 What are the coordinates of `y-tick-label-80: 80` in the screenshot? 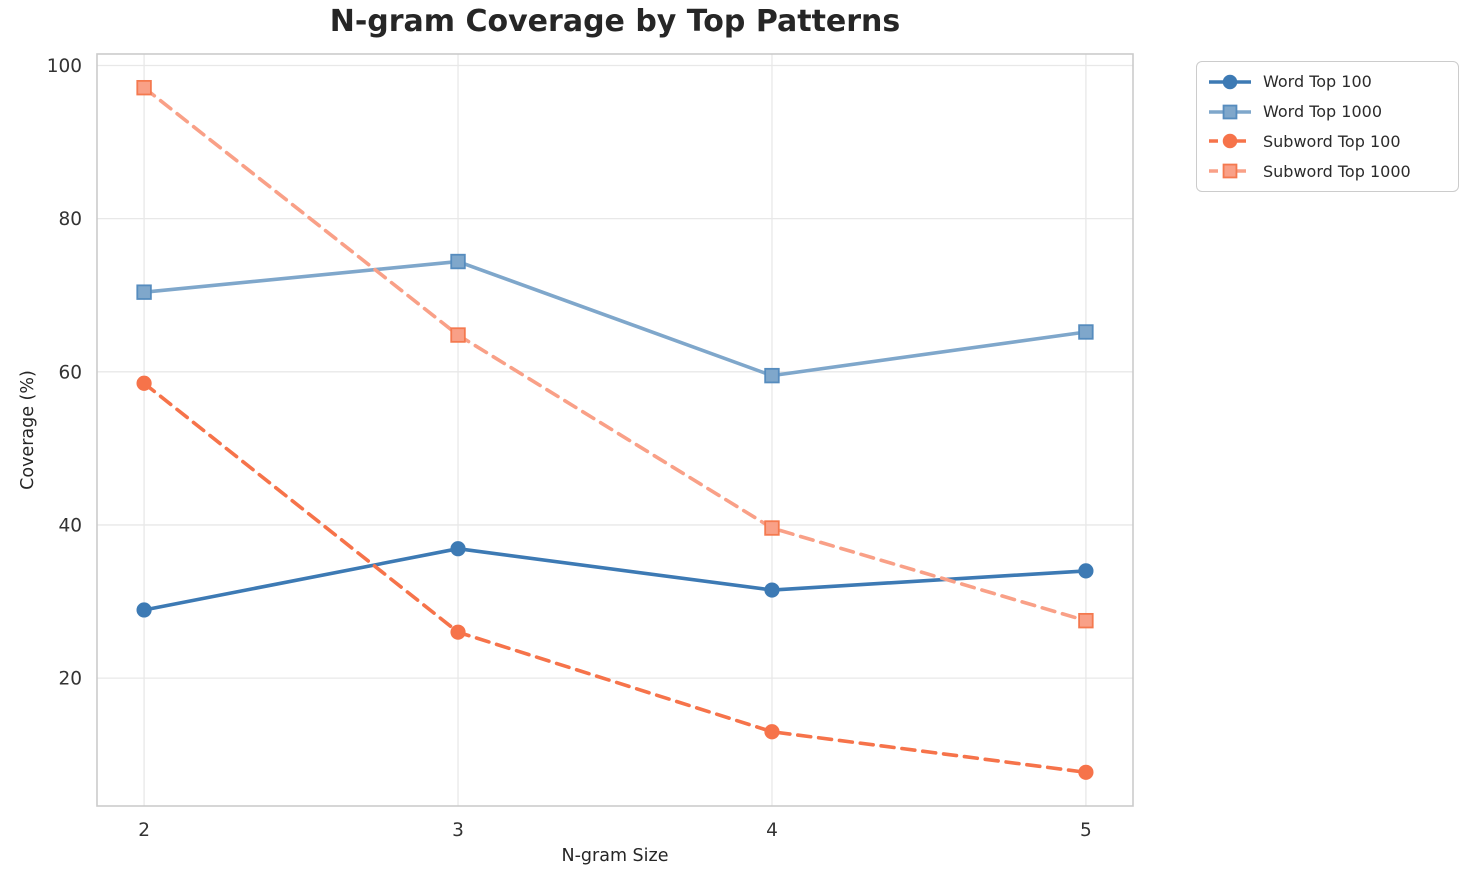 It's located at (70, 219).